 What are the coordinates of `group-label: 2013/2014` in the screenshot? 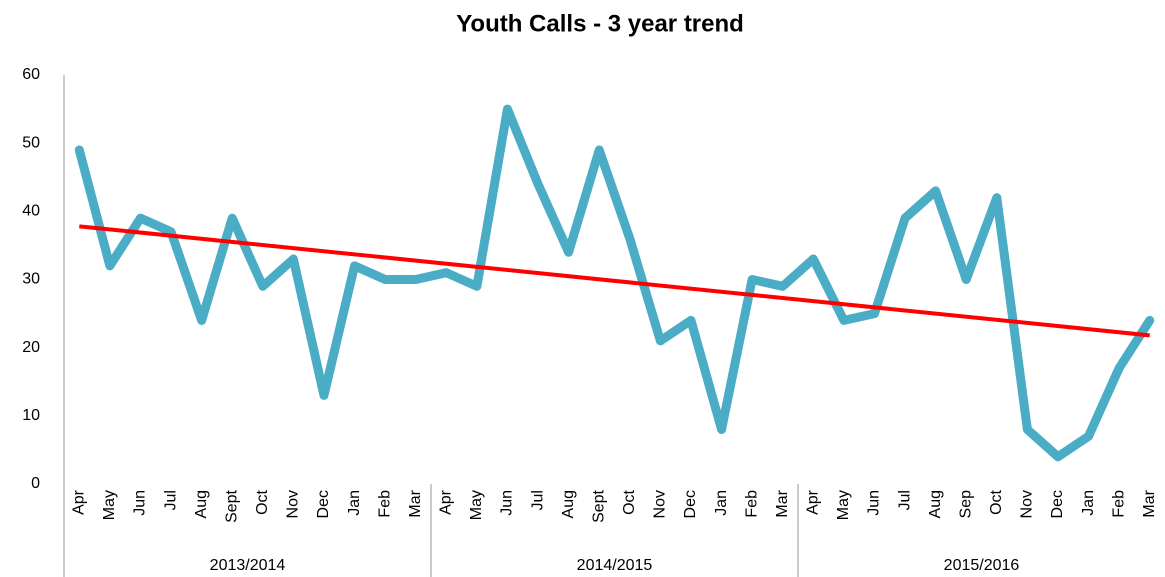 It's located at (248, 565).